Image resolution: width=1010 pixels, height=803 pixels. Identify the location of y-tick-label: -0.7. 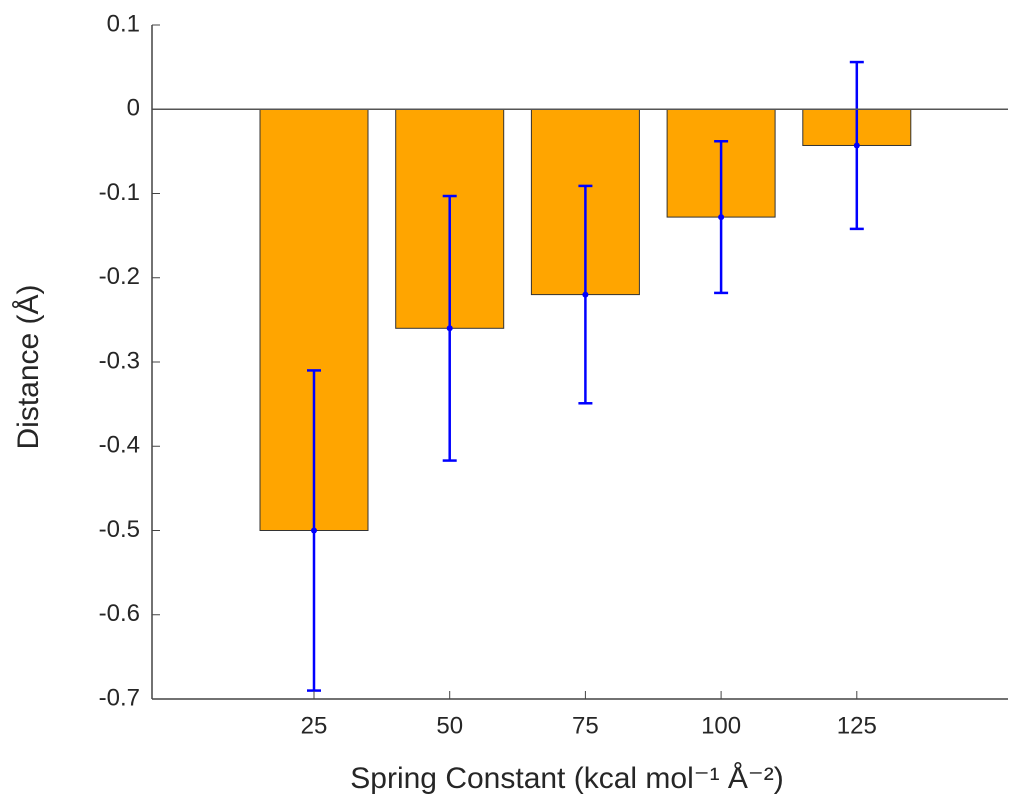
(119, 697).